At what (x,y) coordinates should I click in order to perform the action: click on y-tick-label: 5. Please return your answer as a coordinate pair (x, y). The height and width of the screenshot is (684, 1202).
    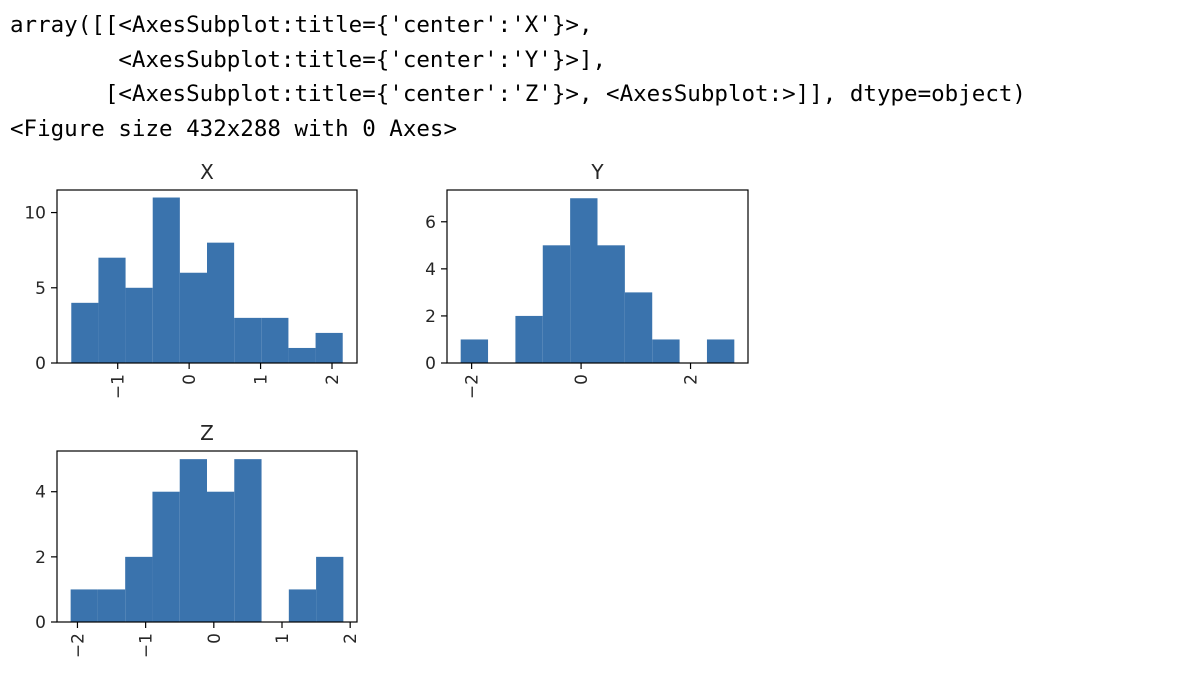
    Looking at the image, I should click on (40, 289).